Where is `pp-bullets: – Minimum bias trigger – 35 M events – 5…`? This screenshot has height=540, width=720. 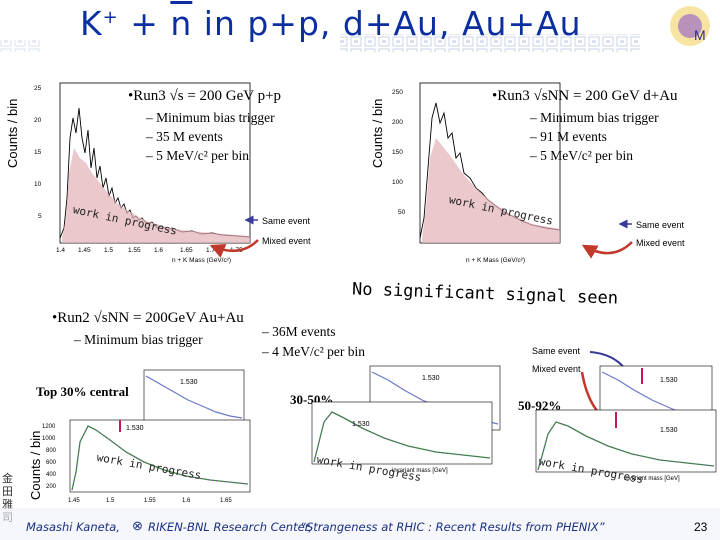
pp-bullets: – Minimum bias trigger – 35 M events – 5… is located at coordinates (210, 136).